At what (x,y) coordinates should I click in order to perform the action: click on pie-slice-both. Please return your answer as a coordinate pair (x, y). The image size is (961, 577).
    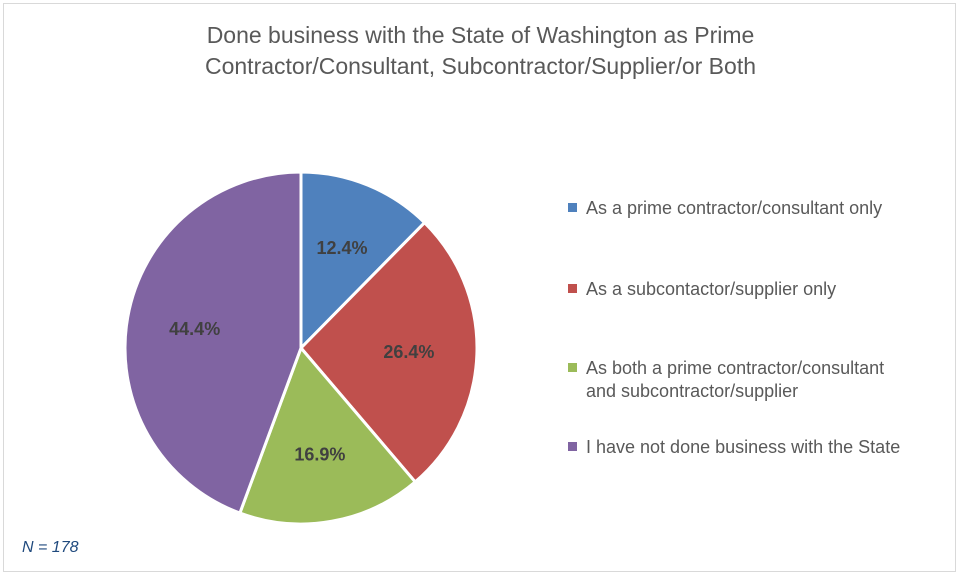
    Looking at the image, I should click on (327, 435).